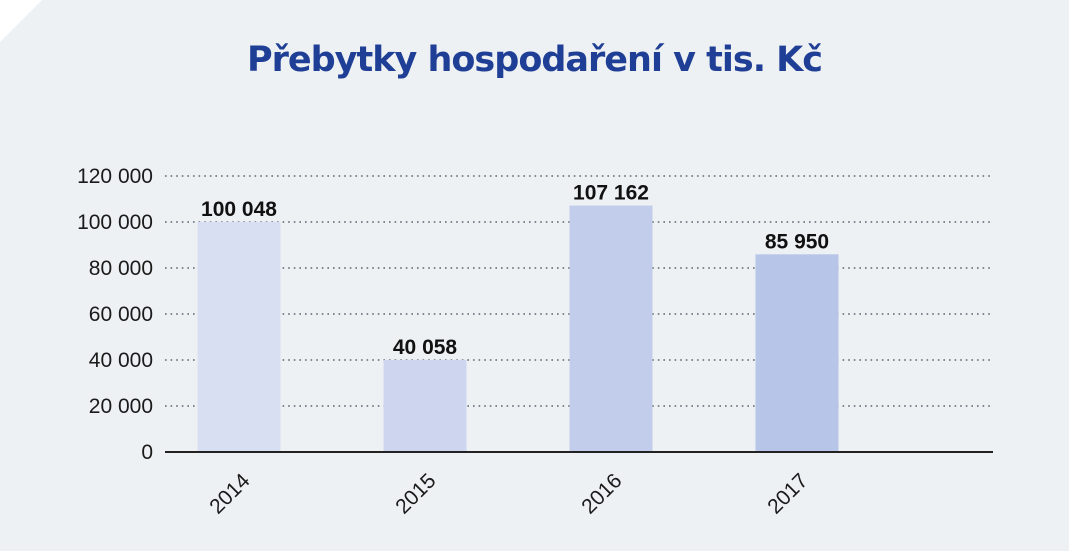 The width and height of the screenshot is (1069, 556). Describe the element at coordinates (797, 241) in the screenshot. I see `data-label-2017: 85 950` at that location.